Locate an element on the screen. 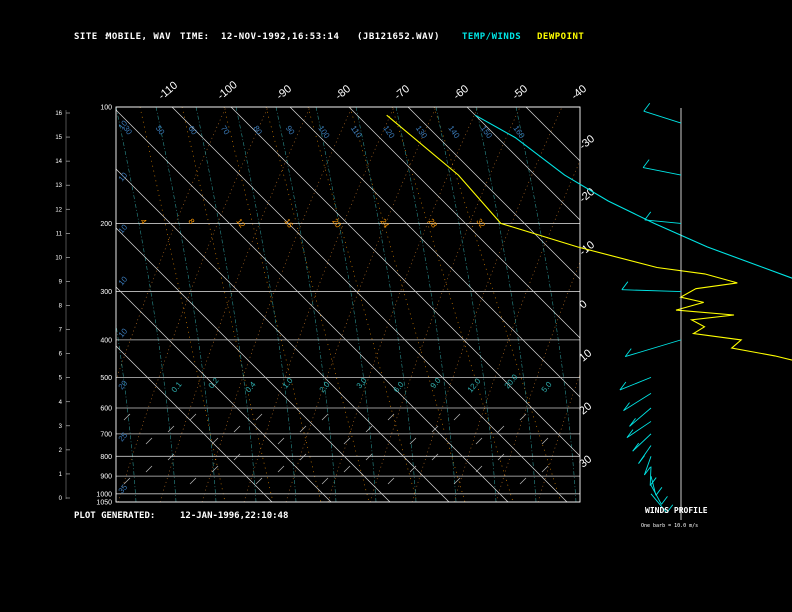 The height and width of the screenshot is (612, 792). mixing-ratio-label: 8 is located at coordinates (191, 221).